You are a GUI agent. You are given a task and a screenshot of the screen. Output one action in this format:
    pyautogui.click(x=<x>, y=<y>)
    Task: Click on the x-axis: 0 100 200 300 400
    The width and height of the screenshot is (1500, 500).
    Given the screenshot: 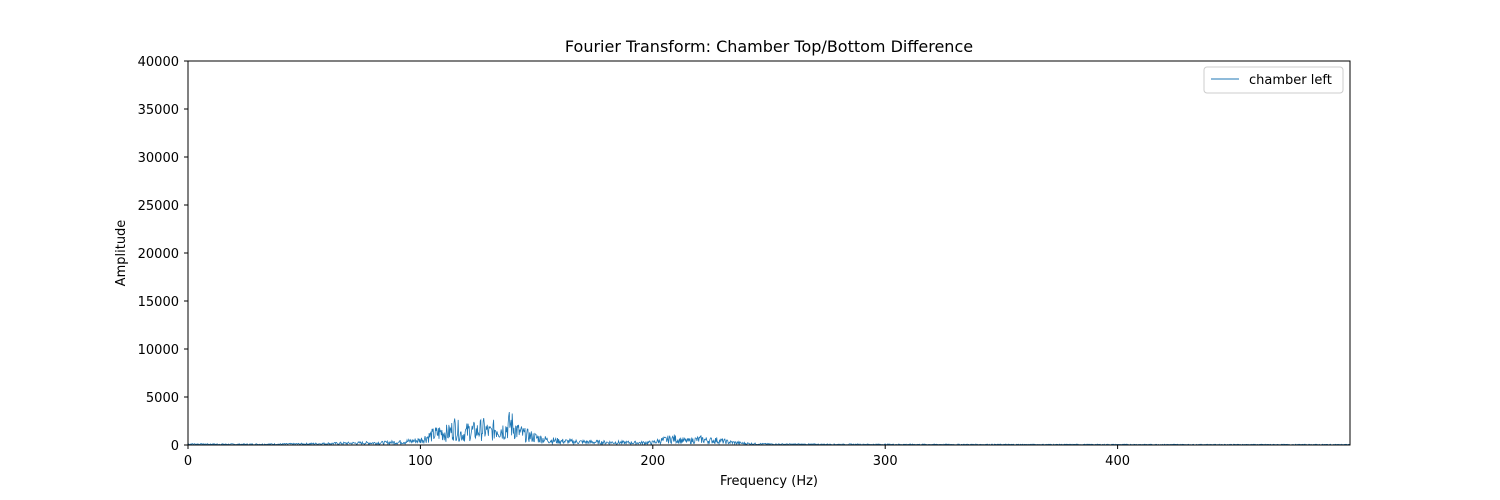 What is the action you would take?
    pyautogui.click(x=657, y=457)
    